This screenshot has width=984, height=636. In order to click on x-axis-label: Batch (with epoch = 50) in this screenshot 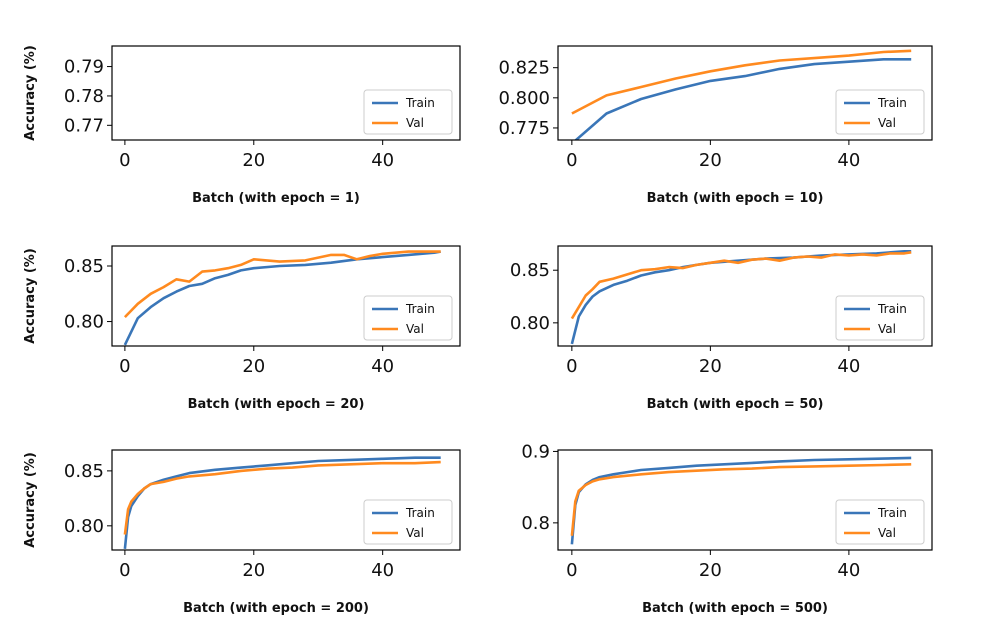, I will do `click(735, 404)`.